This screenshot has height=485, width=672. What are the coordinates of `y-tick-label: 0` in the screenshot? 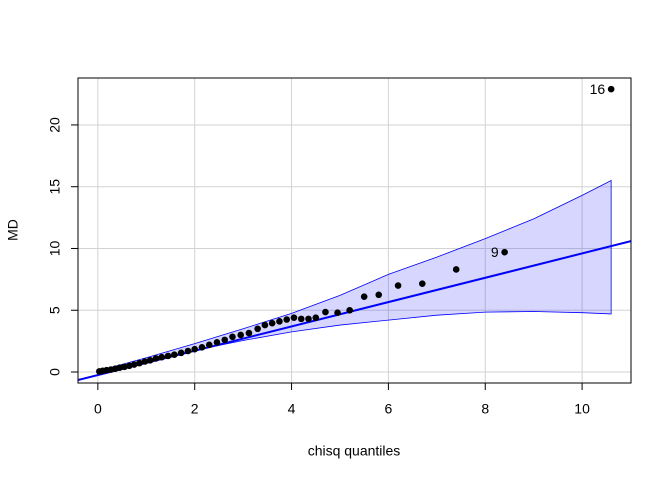 It's located at (55, 372).